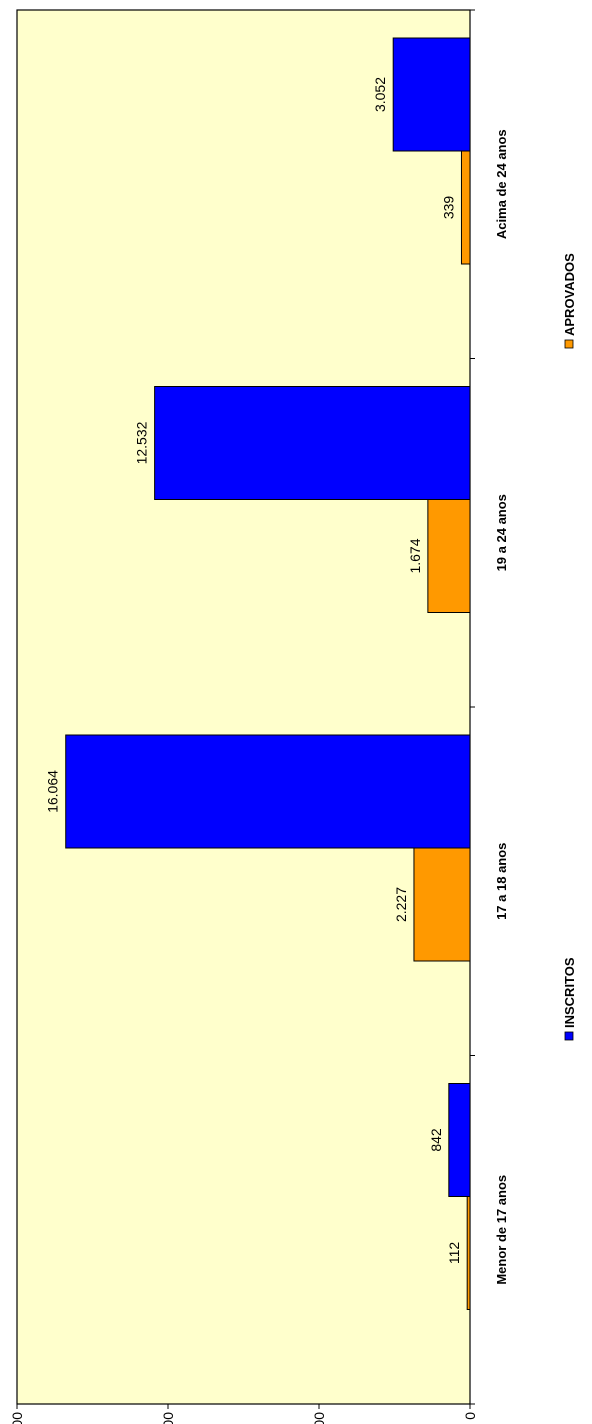 This screenshot has width=592, height=1424. Describe the element at coordinates (401, 904) in the screenshot. I see `data-label: 2.227` at that location.